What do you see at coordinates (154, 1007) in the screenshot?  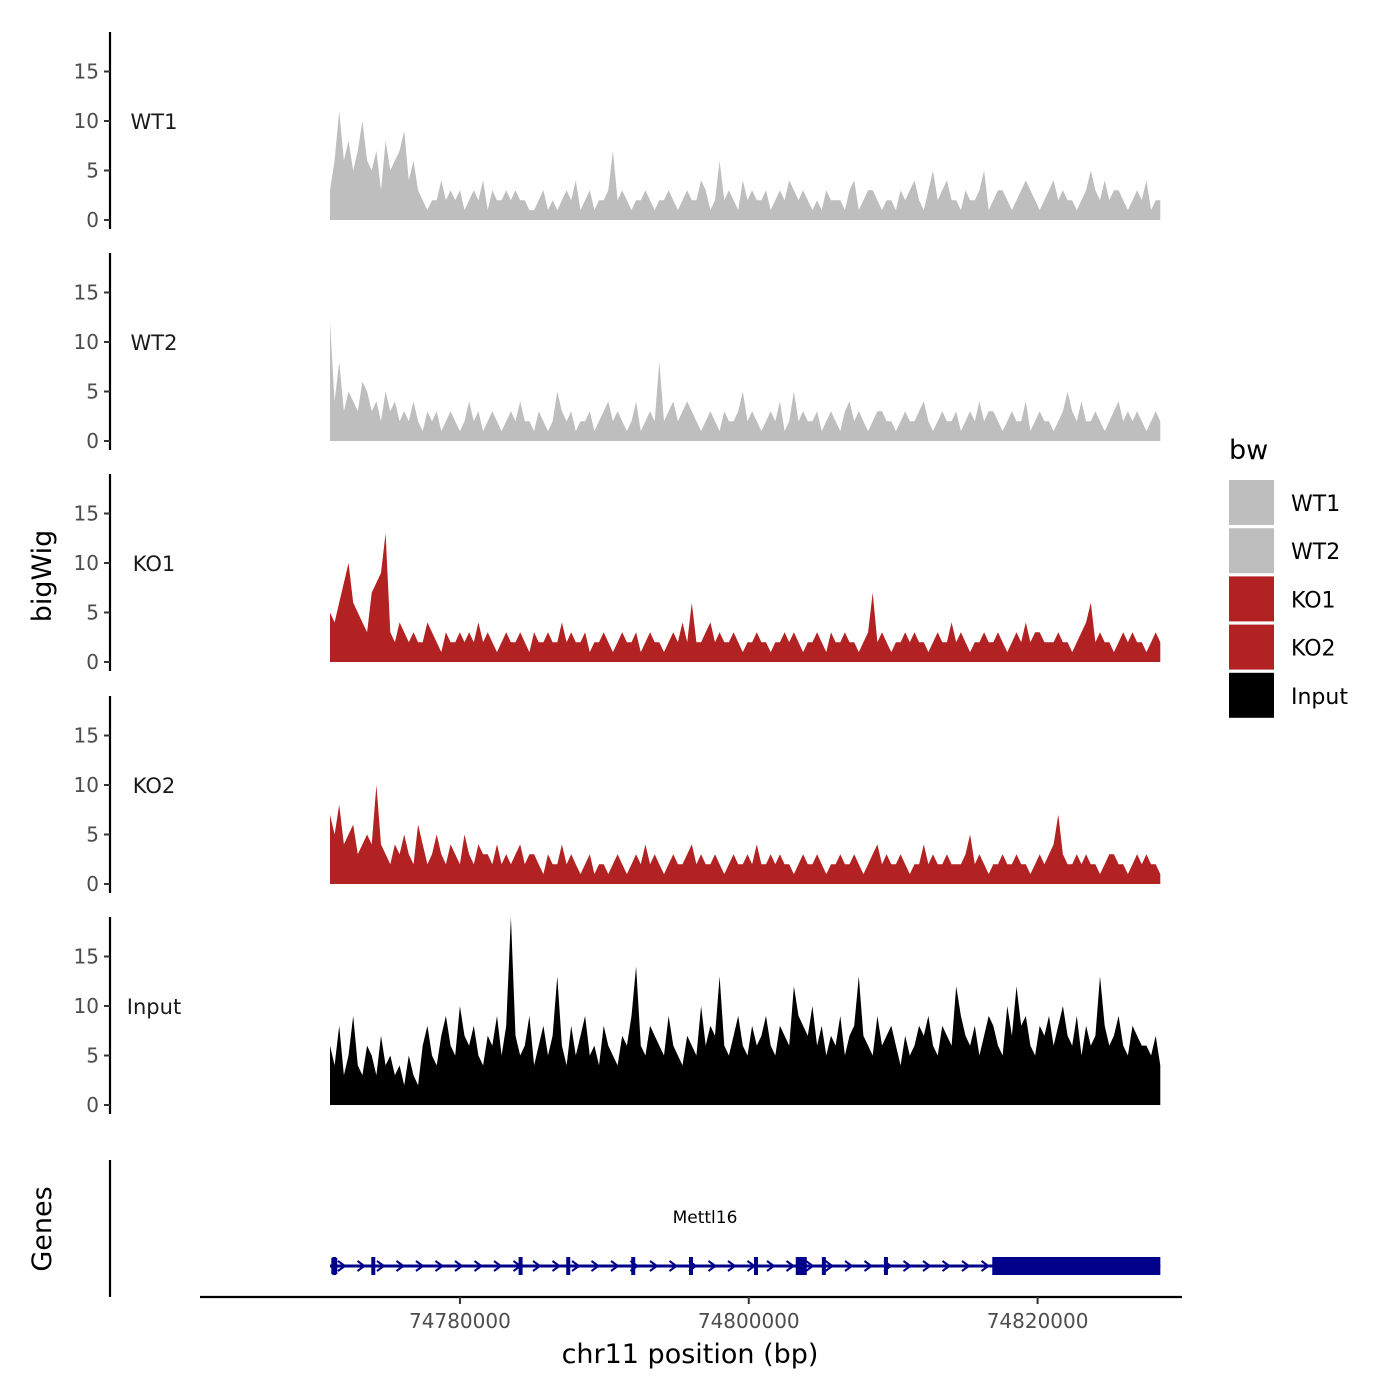 I see `track-label: Input` at bounding box center [154, 1007].